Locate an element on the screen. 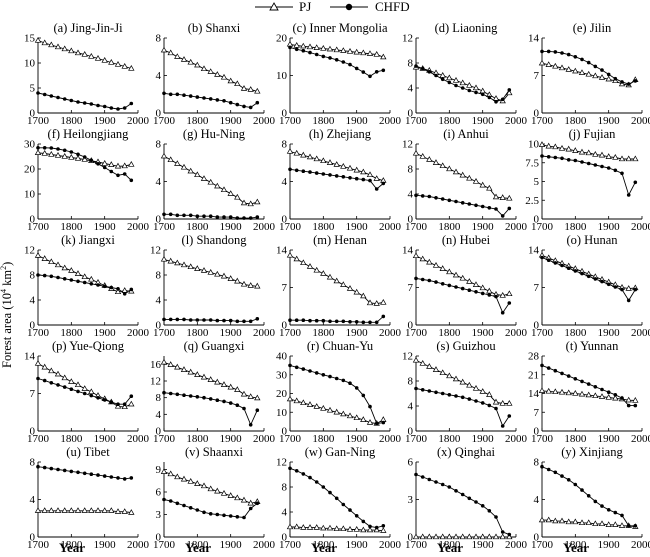 Image resolution: width=650 pixels, height=557 pixels. x-tick-label: 1700 is located at coordinates (164, 227).